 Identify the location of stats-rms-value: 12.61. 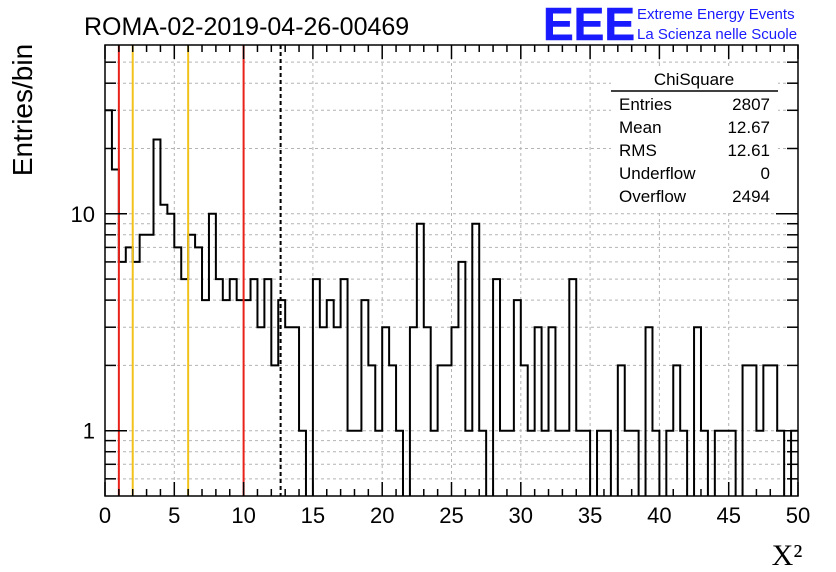
(748, 150).